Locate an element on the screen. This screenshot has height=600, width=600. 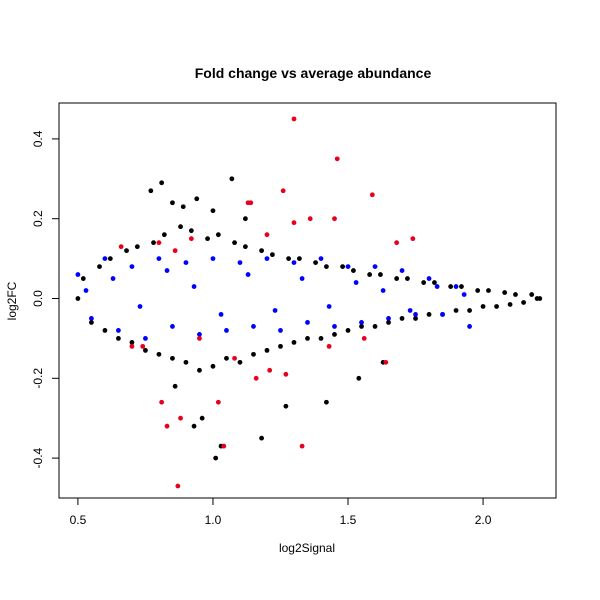
x-tick-label: 0.5 is located at coordinates (78, 520).